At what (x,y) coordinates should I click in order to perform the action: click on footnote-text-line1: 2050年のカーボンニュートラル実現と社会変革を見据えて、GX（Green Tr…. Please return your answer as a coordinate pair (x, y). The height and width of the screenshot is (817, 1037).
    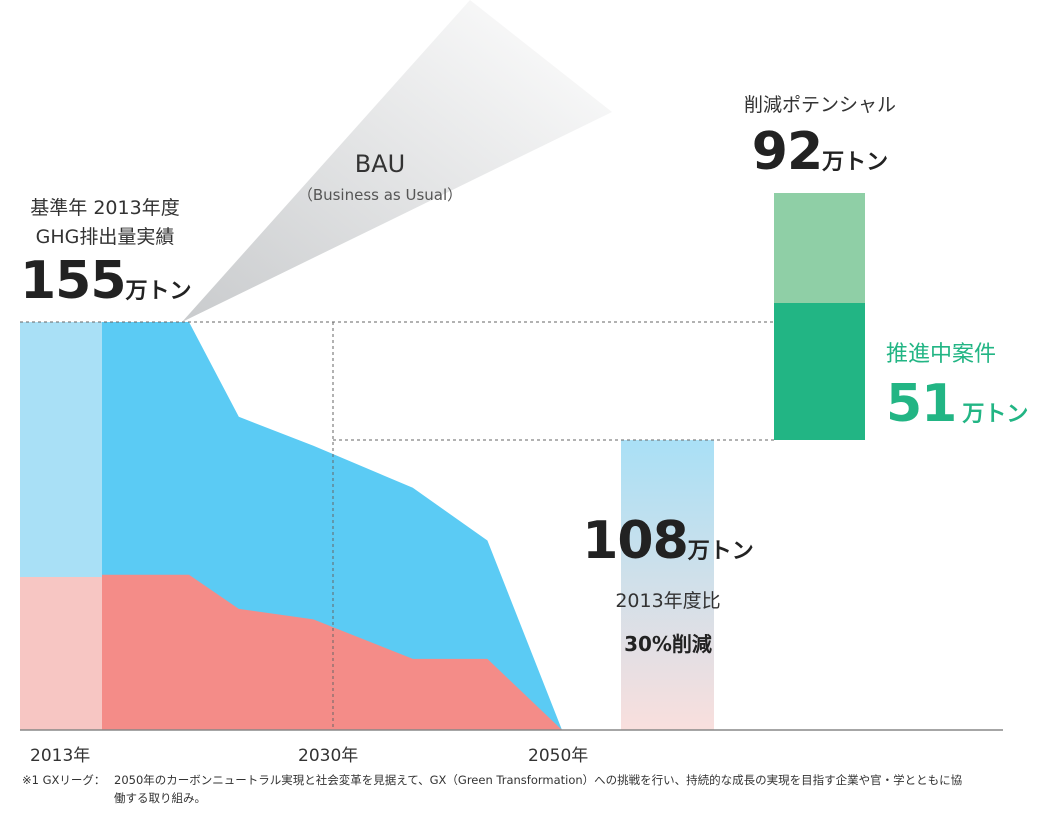
    Looking at the image, I should click on (538, 780).